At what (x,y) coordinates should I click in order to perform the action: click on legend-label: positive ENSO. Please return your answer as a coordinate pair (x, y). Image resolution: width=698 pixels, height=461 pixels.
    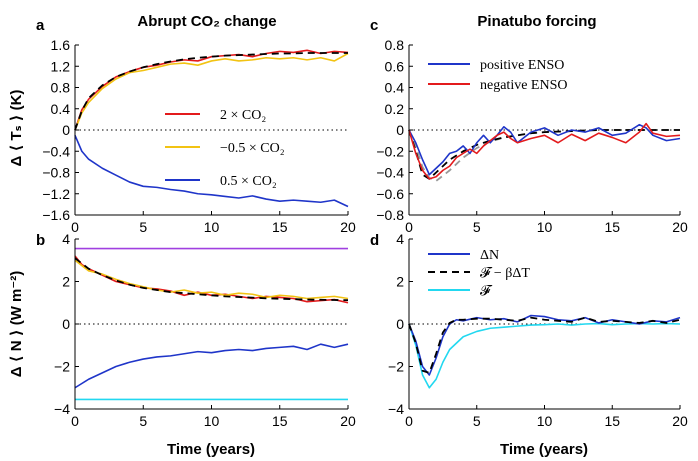
    Looking at the image, I should click on (522, 65).